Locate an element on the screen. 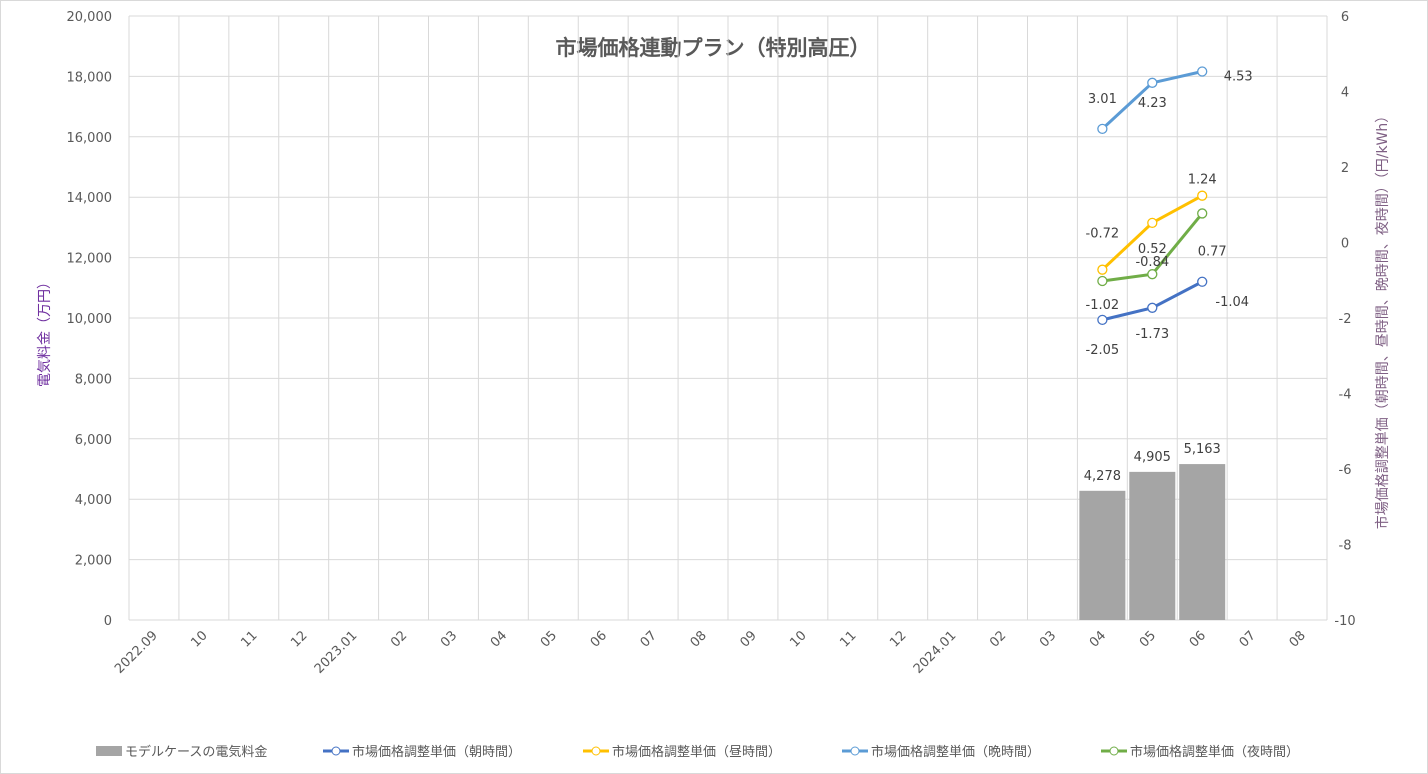 This screenshot has height=774, width=1428. x-tick-label: 2024.01 is located at coordinates (935, 652).